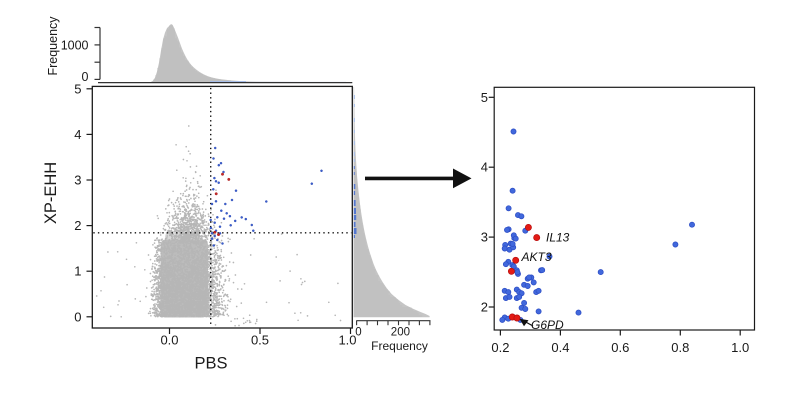 Image resolution: width=800 pixels, height=418 pixels. I want to click on svg-text: 0.6, so click(620, 347).